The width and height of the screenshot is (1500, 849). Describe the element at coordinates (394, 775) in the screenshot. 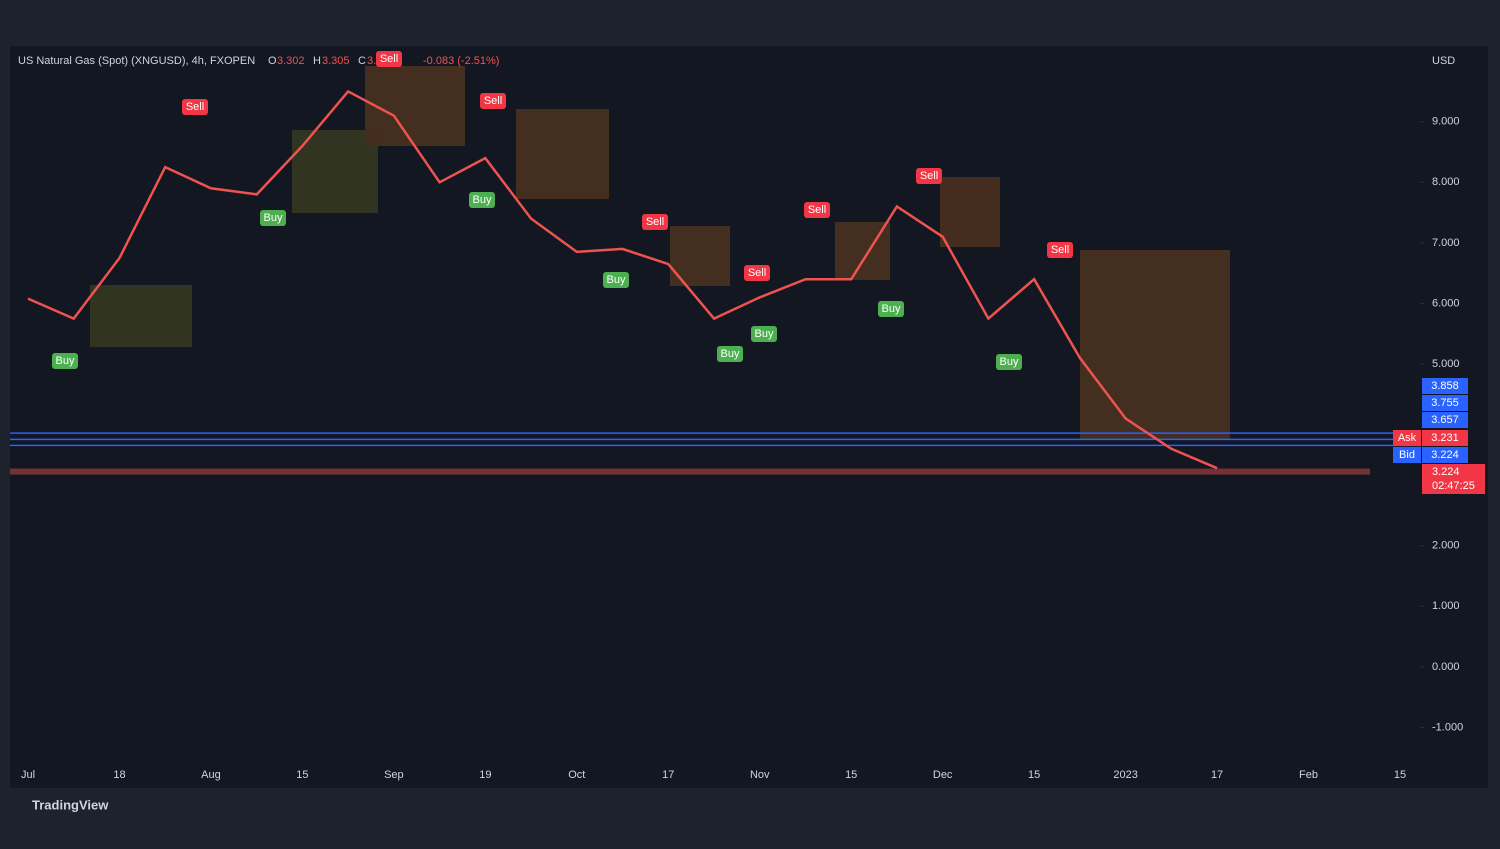

I see `x-tick-label: Sep` at that location.